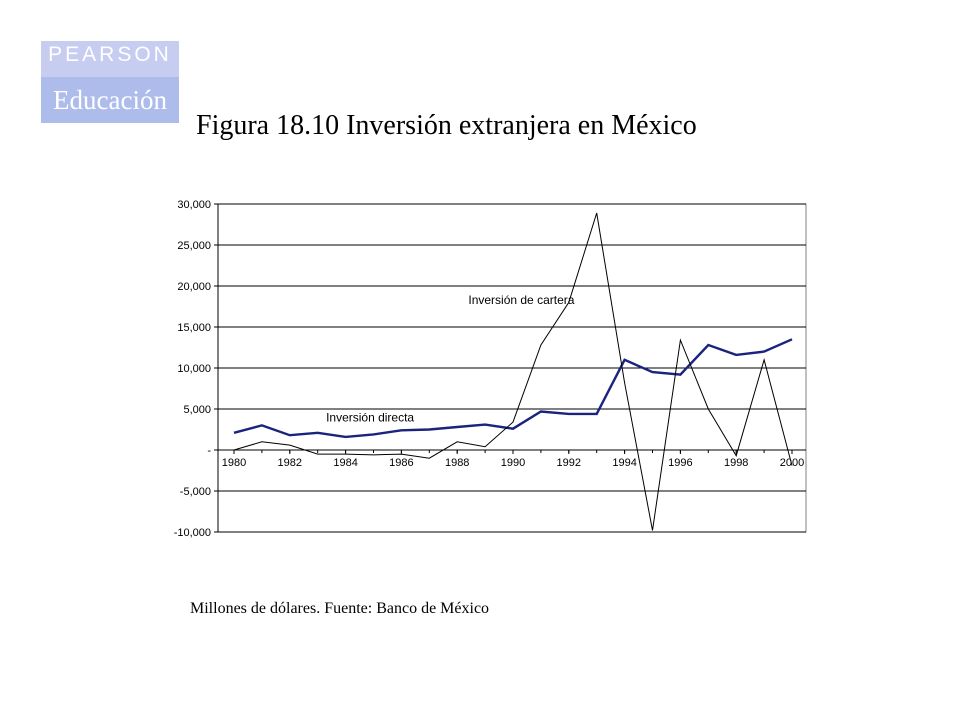  I want to click on y-tick-label: 10,000, so click(194, 369).